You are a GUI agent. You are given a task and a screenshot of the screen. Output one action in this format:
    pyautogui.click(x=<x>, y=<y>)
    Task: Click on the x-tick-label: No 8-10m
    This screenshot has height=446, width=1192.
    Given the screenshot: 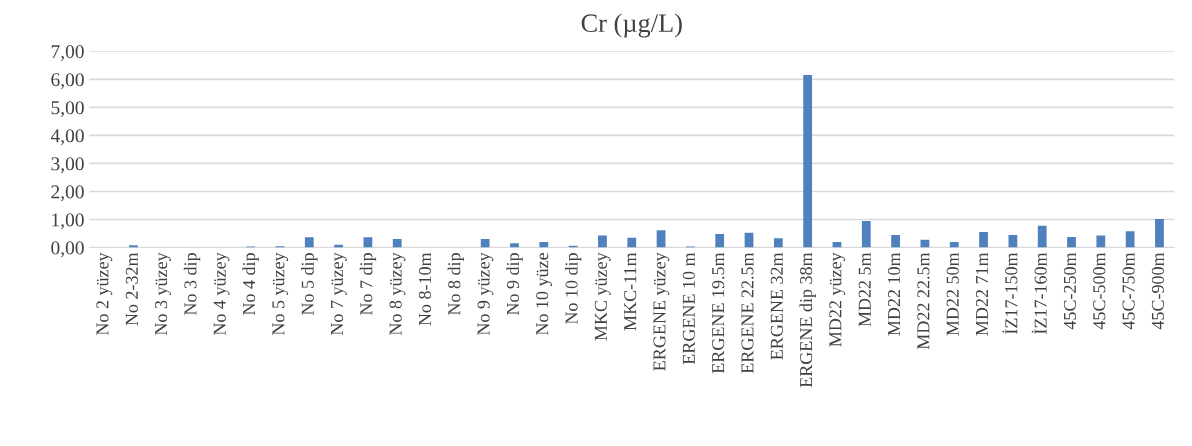 What is the action you would take?
    pyautogui.click(x=425, y=289)
    